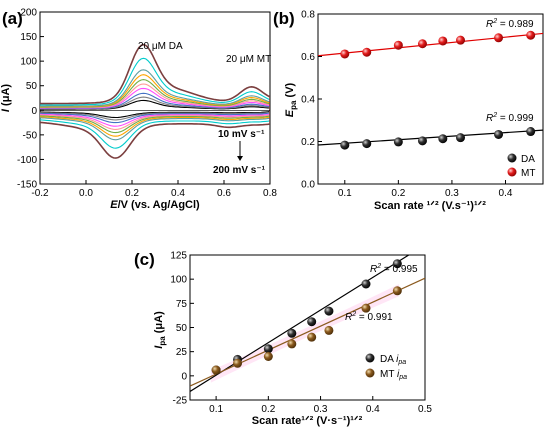 This screenshot has width=550, height=430. Describe the element at coordinates (6, 110) in the screenshot. I see `panel-a-ylabel-italic: I` at that location.